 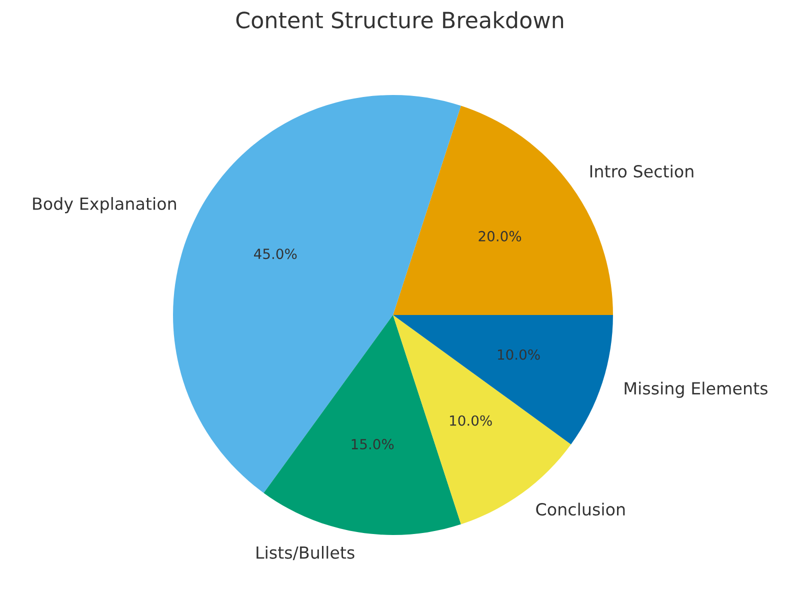 I want to click on slice-label: Body Explanation, so click(x=104, y=205).